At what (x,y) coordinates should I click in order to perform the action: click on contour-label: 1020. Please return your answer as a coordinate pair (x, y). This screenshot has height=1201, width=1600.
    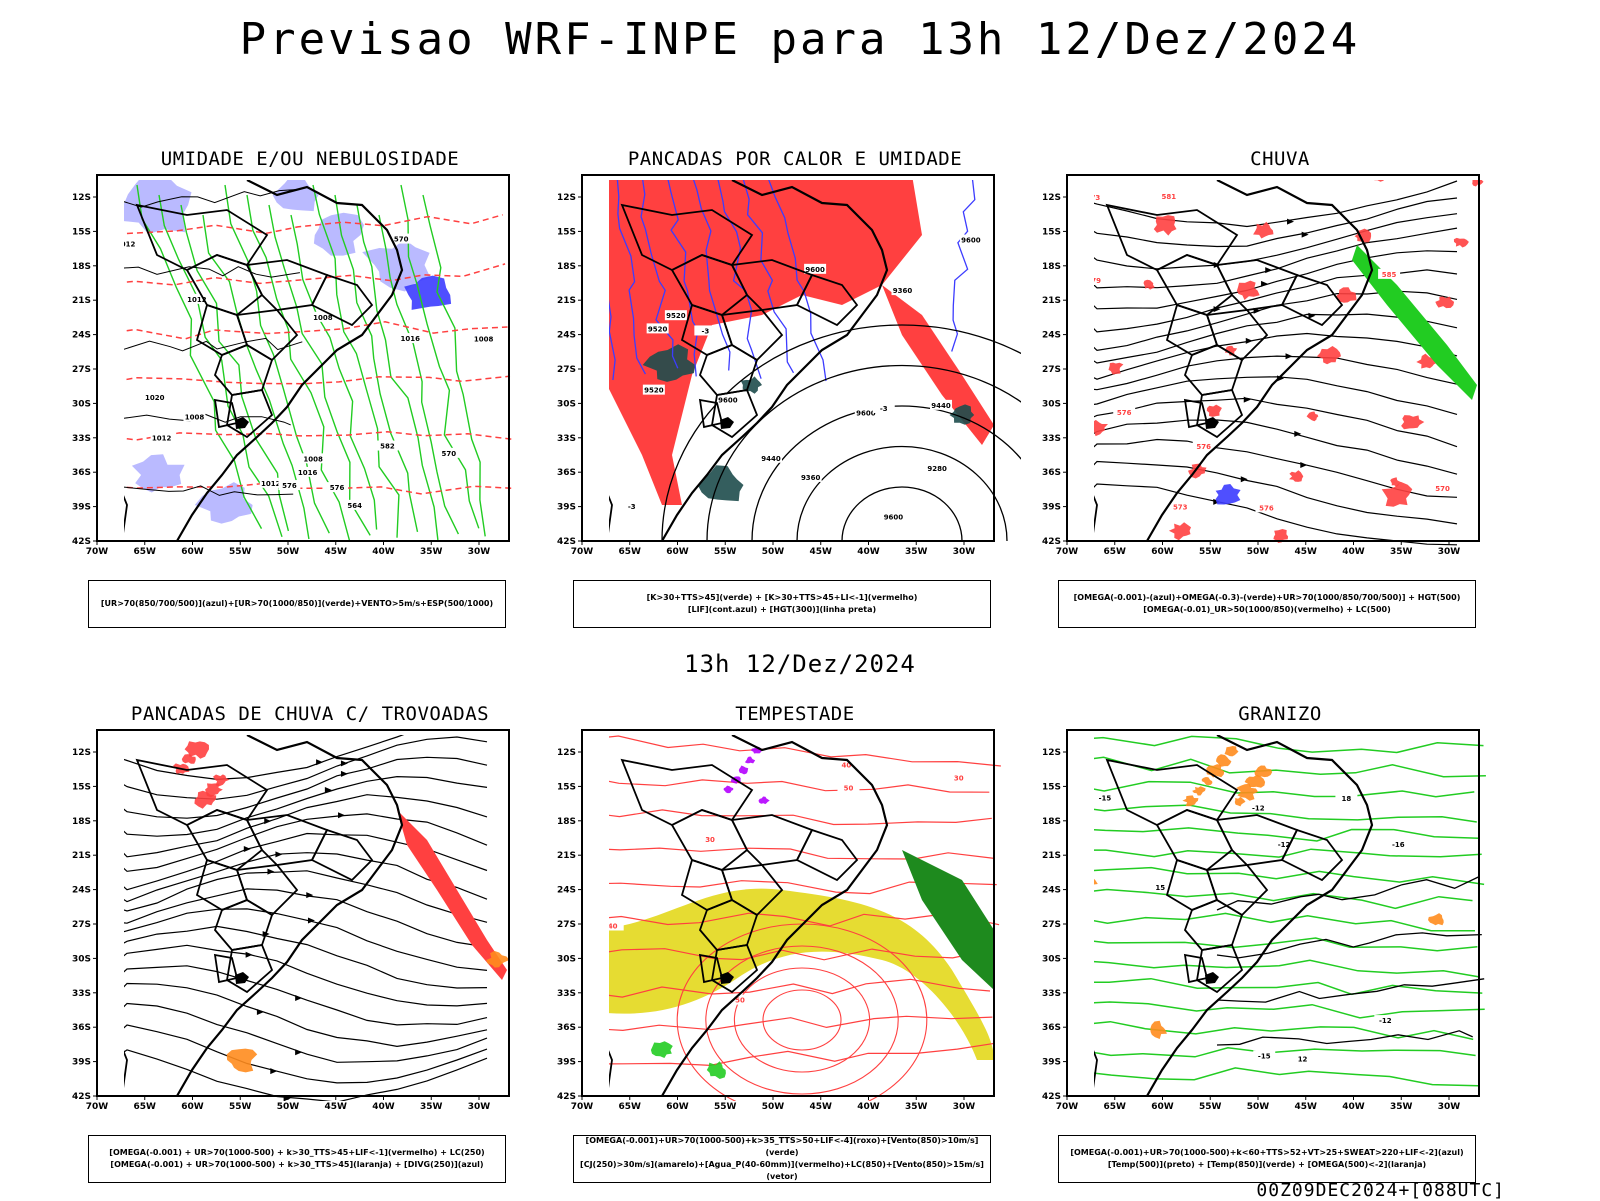
    Looking at the image, I should click on (155, 398).